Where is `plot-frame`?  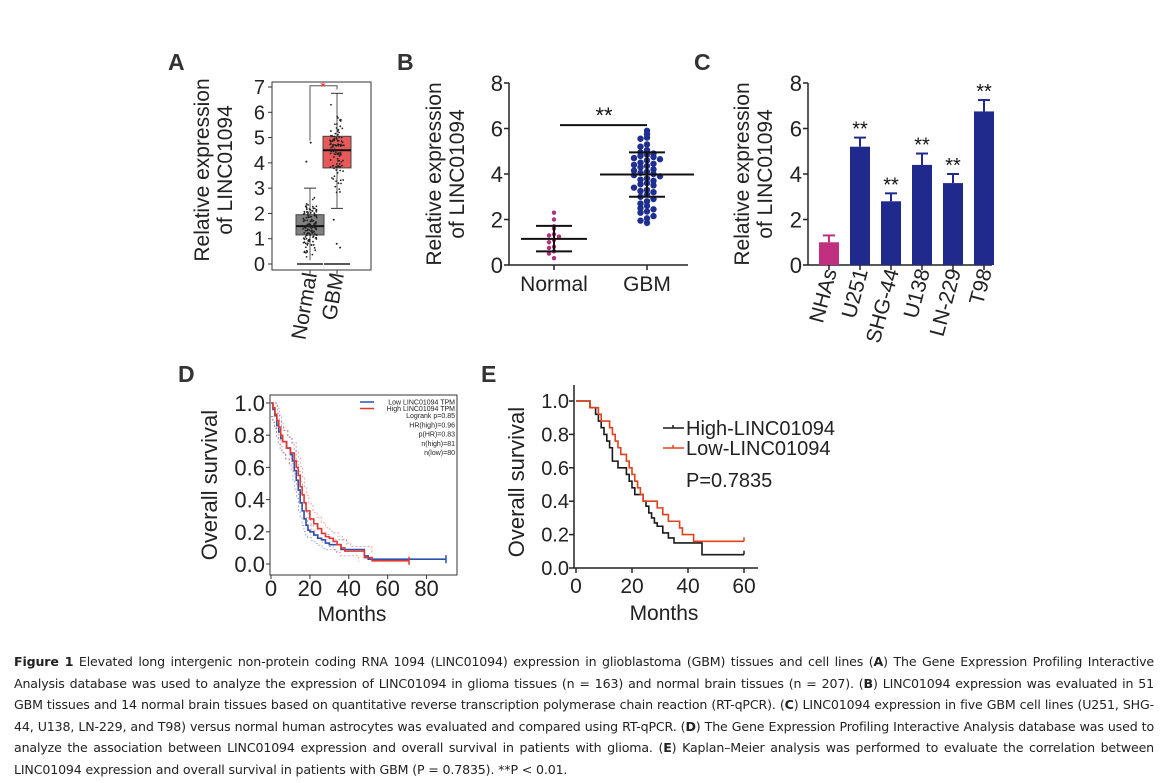
plot-frame is located at coordinates (363, 485).